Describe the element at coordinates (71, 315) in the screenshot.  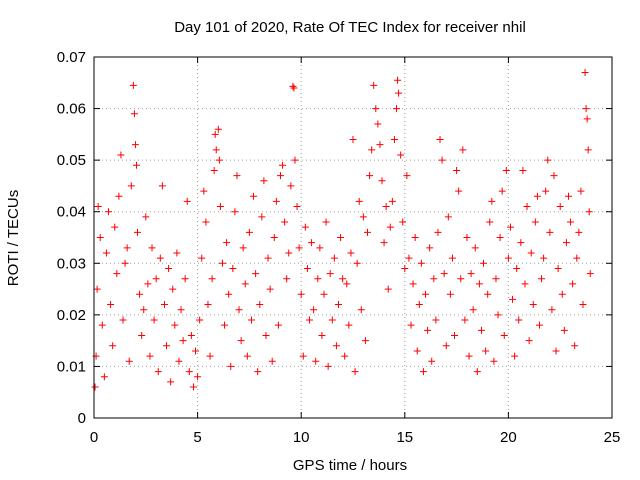
I see `y-tick-label: 0.02` at that location.